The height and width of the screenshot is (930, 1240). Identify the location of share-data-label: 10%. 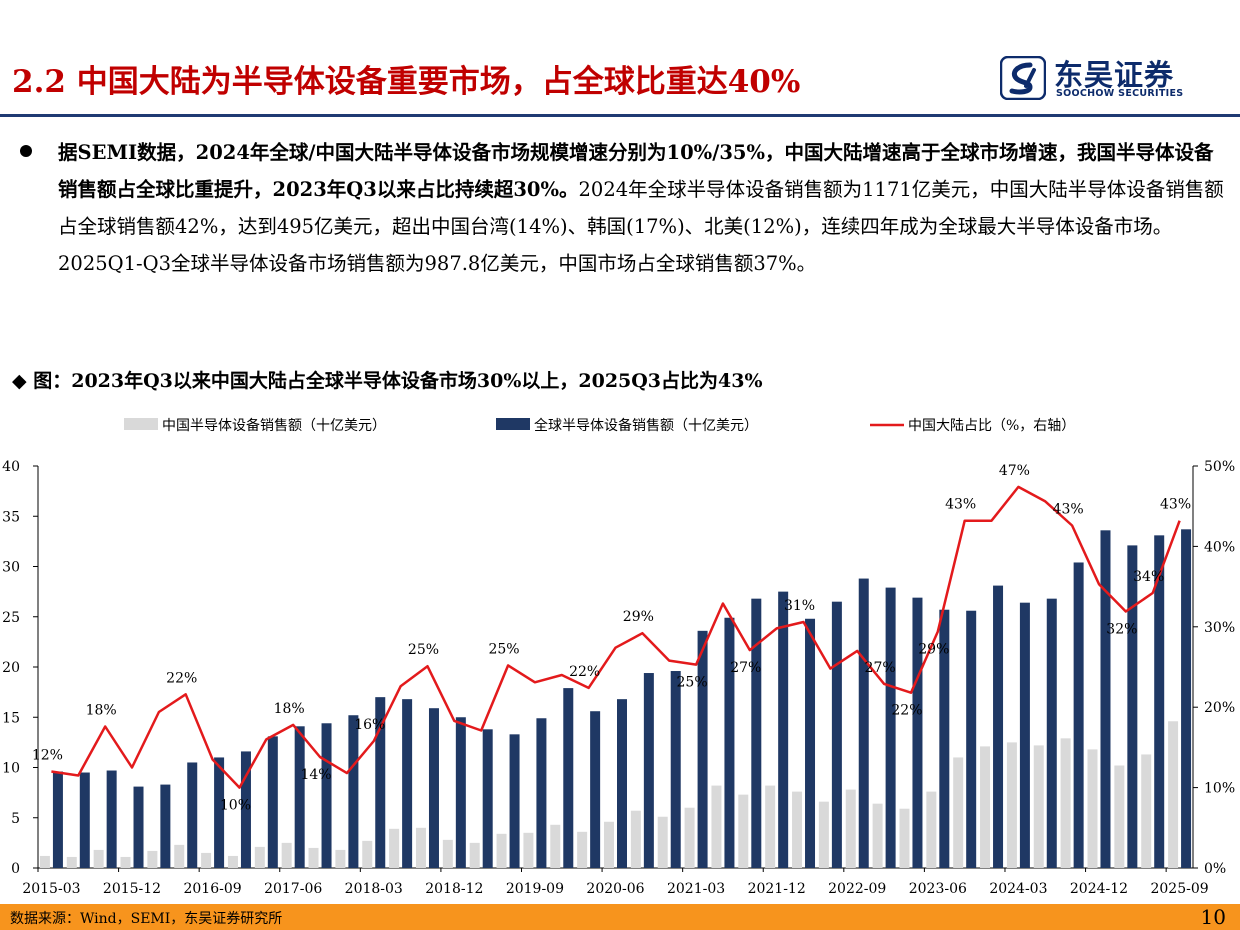
(235, 806).